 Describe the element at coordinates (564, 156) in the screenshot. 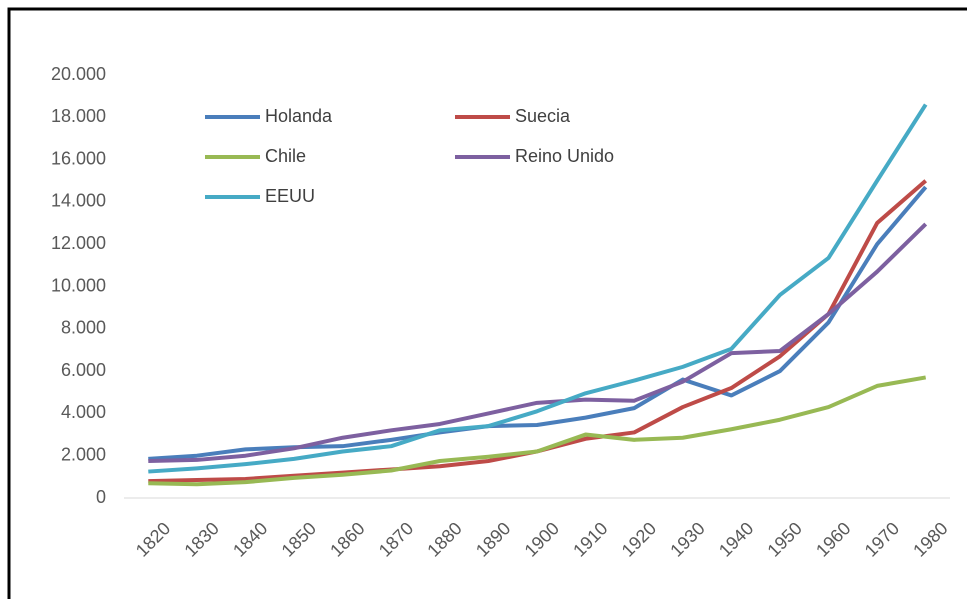

I see `legend-label: Reino Unido` at that location.